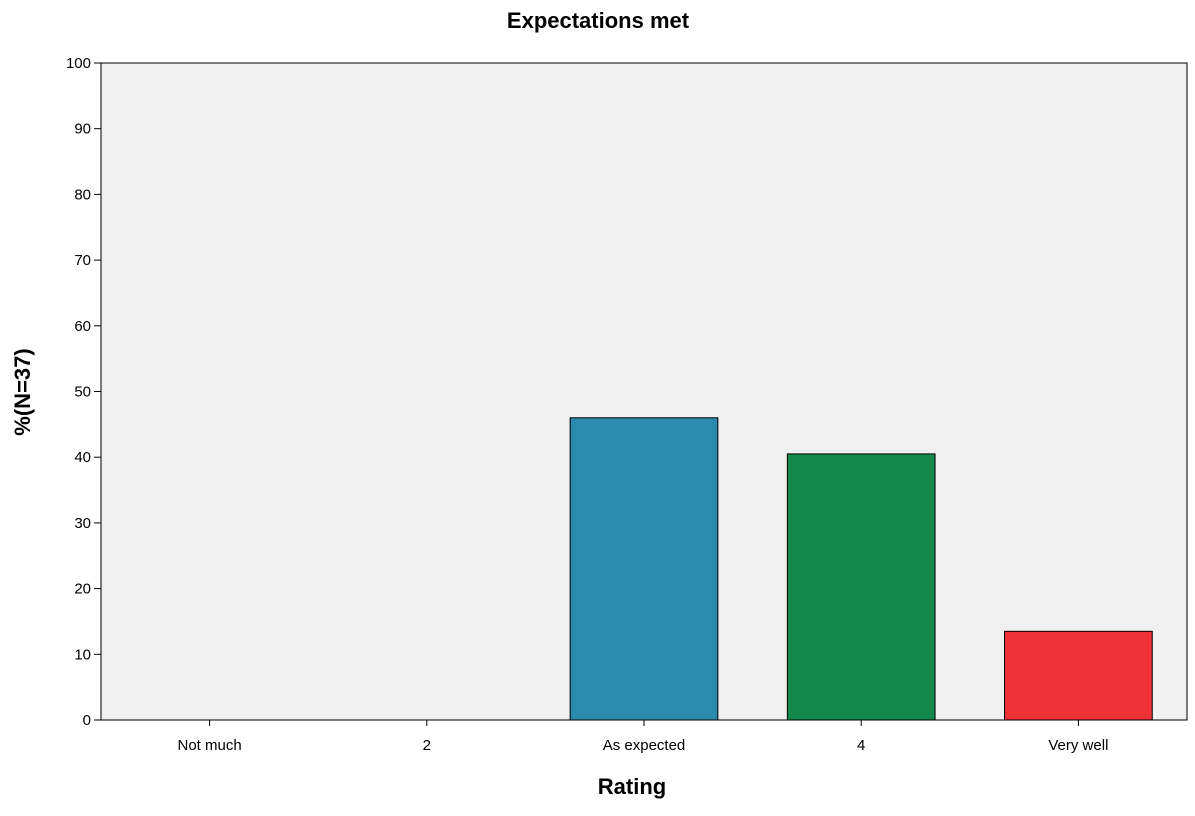 Image resolution: width=1195 pixels, height=816 pixels. What do you see at coordinates (82, 589) in the screenshot?
I see `y-tick-label: 20` at bounding box center [82, 589].